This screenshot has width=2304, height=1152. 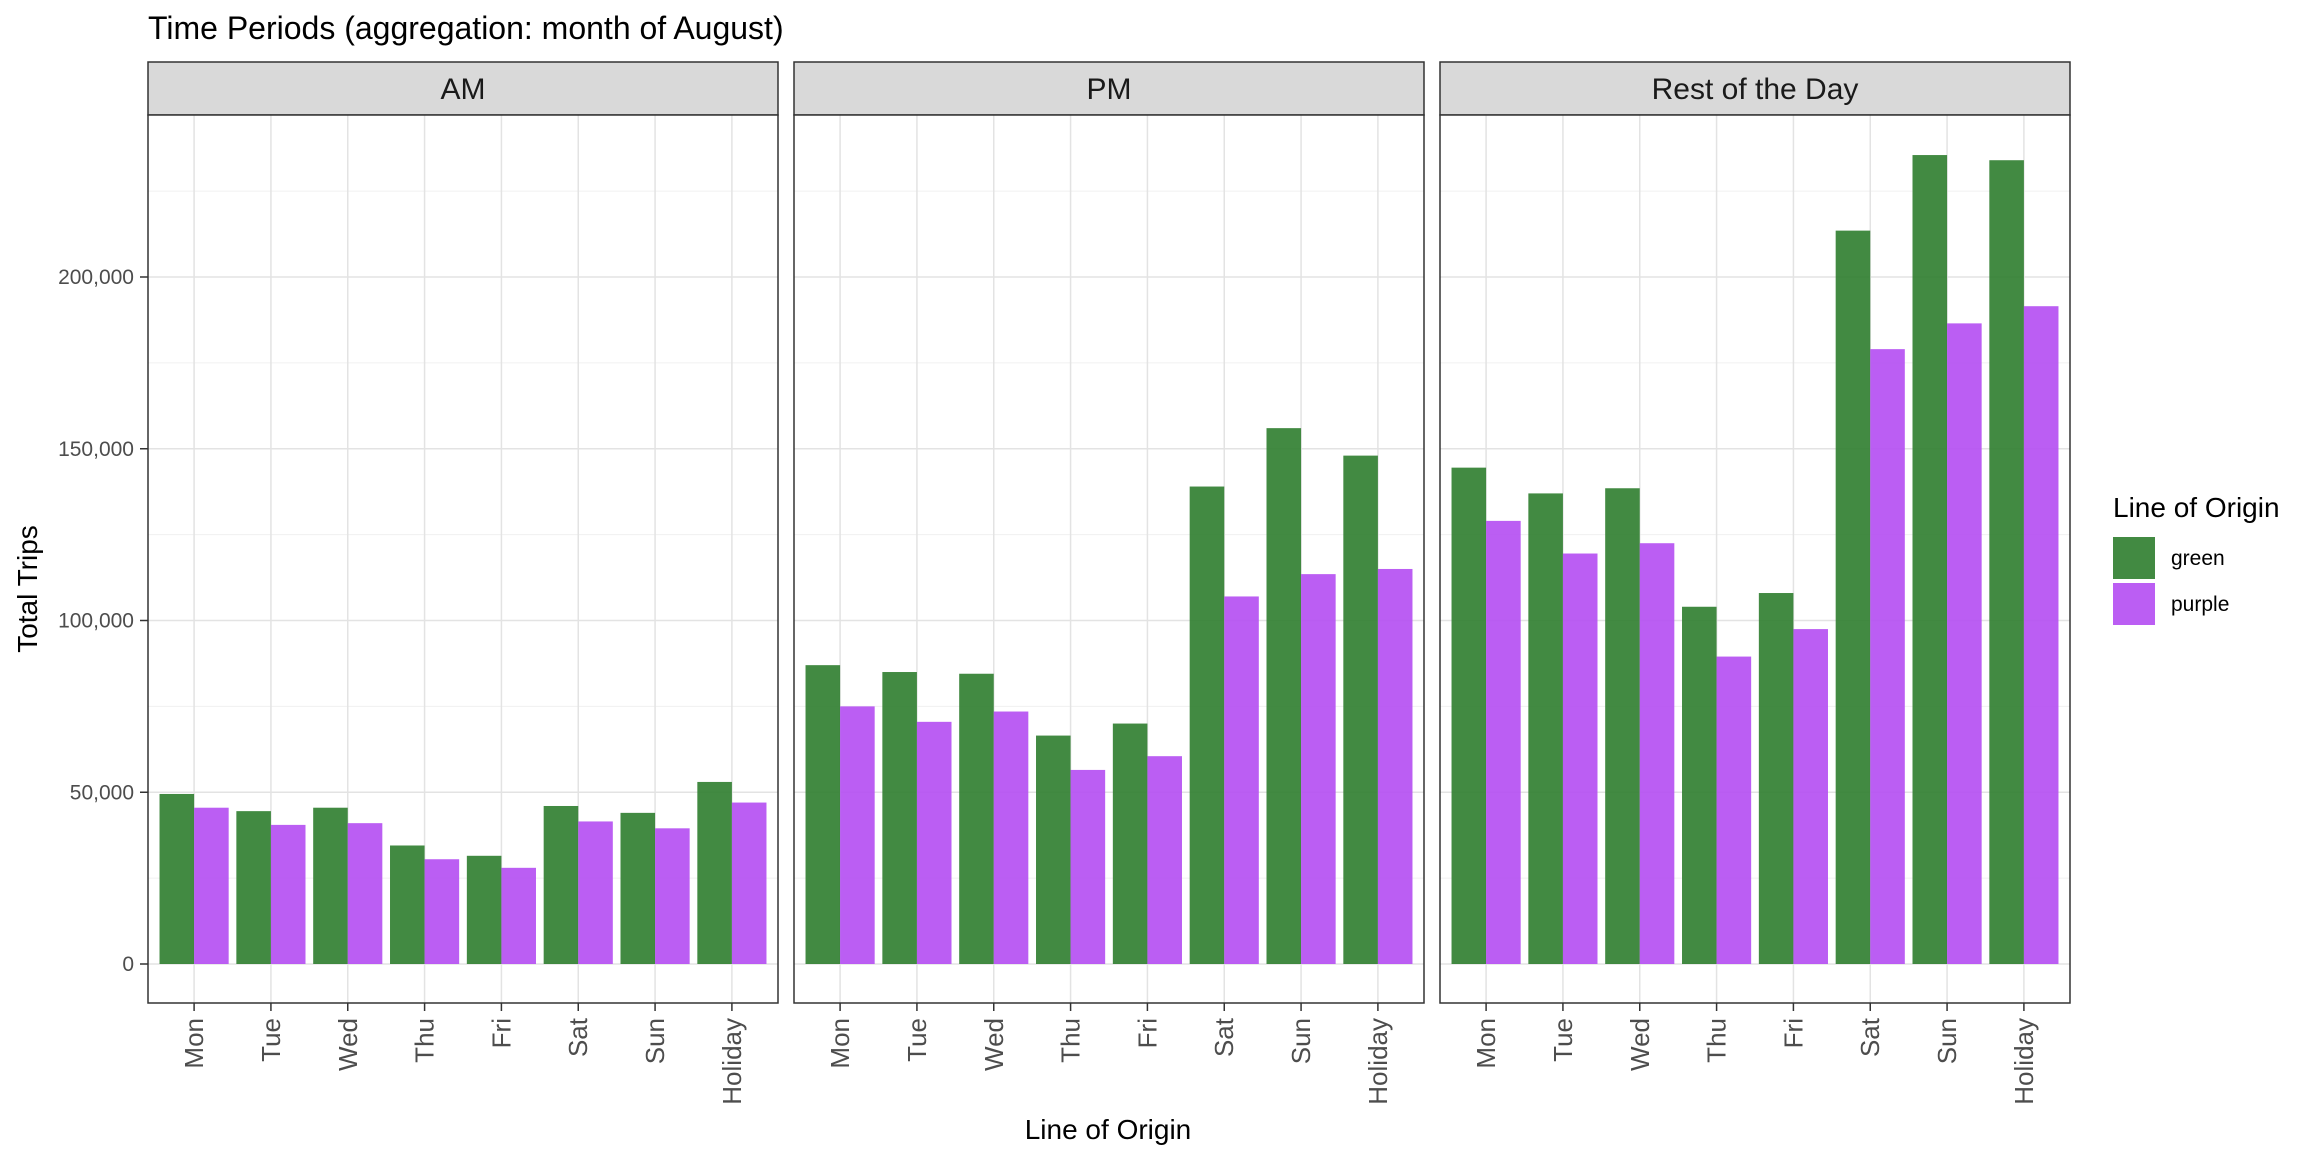 I want to click on x-axis-title: Line of Origin, so click(x=1108, y=1129).